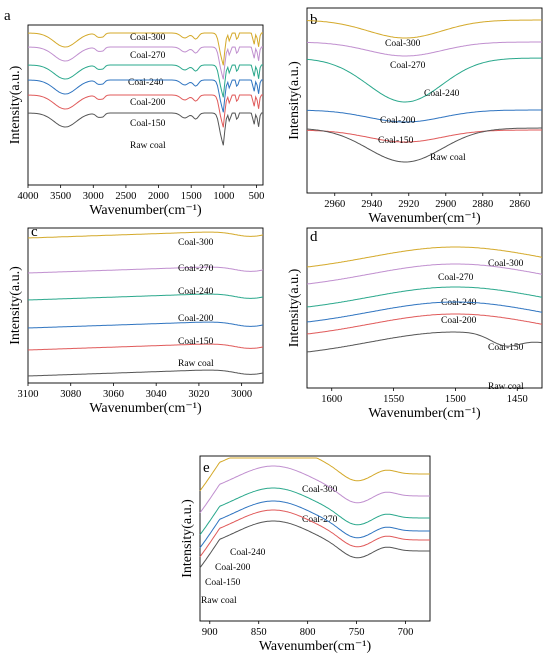 This screenshot has height=657, width=550. Describe the element at coordinates (60, 196) in the screenshot. I see `x-tick-label: 3500` at that location.